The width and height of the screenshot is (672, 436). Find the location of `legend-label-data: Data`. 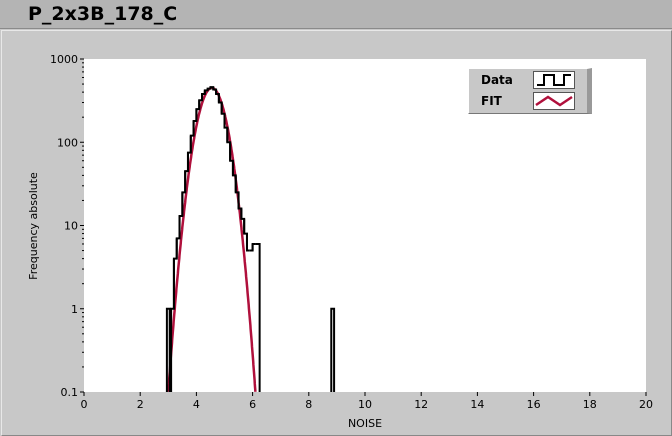

legend-label-data: Data is located at coordinates (497, 80).